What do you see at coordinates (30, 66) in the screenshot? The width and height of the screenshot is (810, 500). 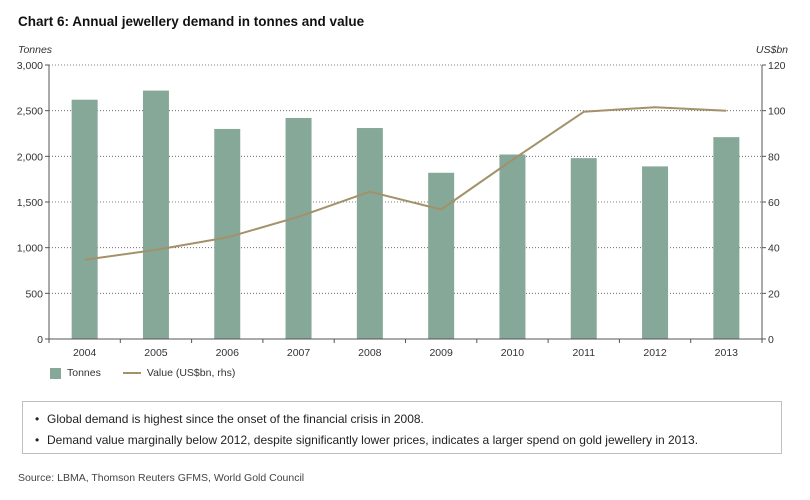 I see `left-tick-label: 3,000` at bounding box center [30, 66].